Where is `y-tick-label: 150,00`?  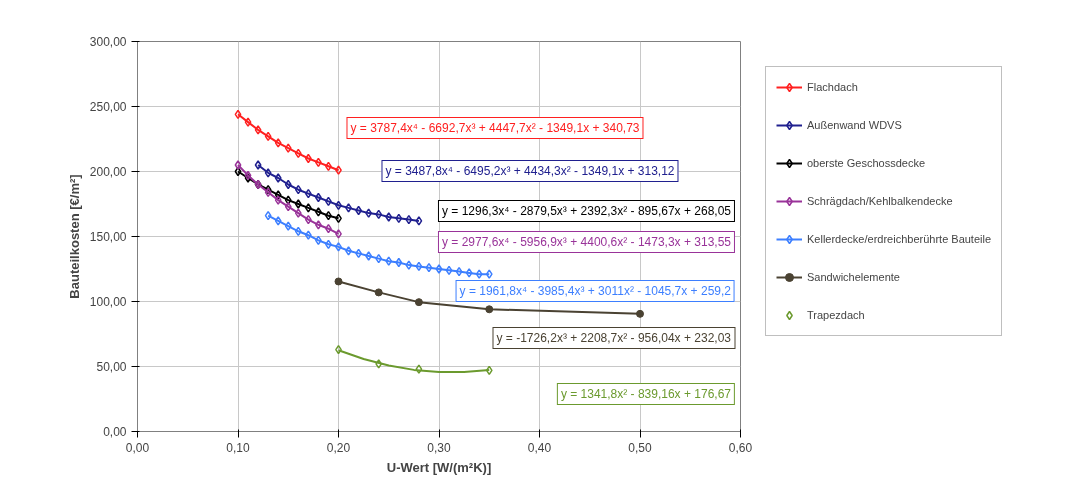 y-tick-label: 150,00 is located at coordinates (108, 237).